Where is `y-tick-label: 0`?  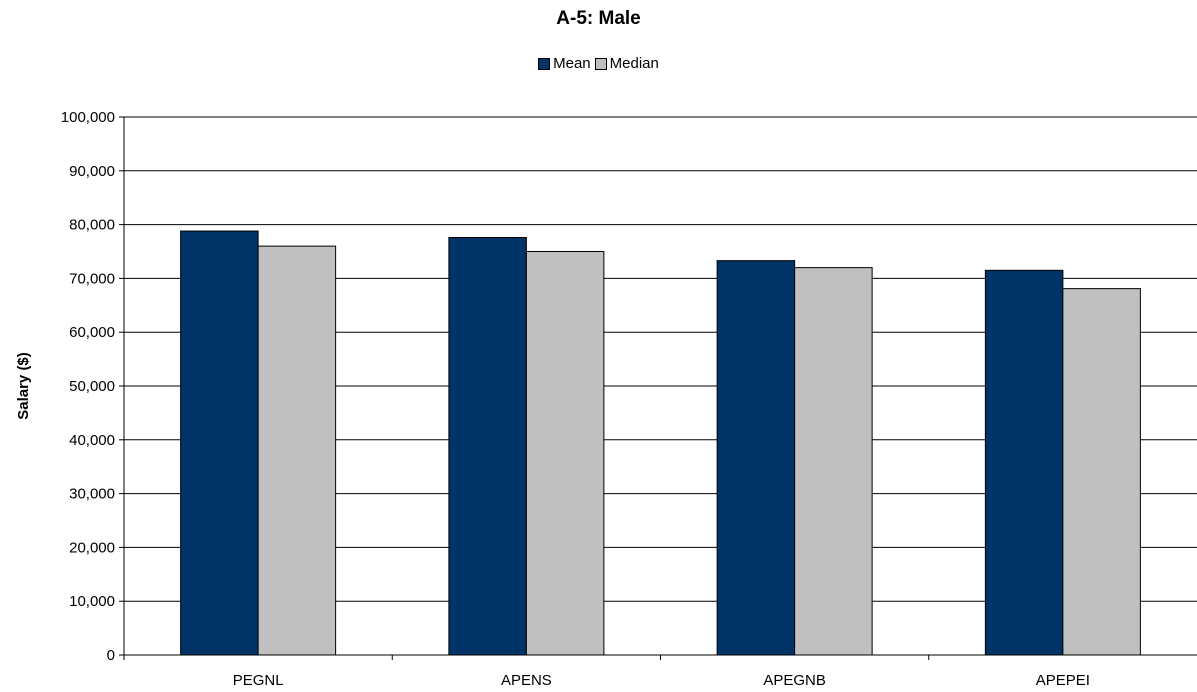
y-tick-label: 0 is located at coordinates (111, 655).